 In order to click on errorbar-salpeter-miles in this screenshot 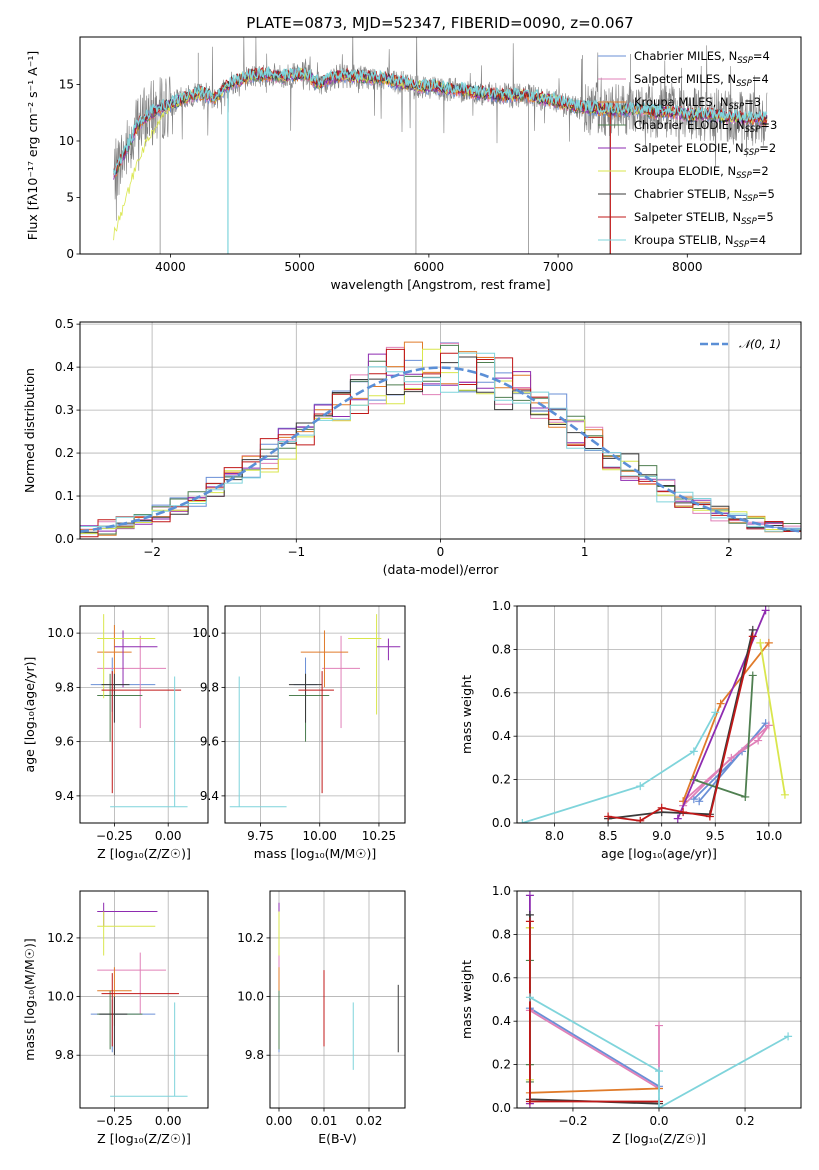, I will do `click(132, 682)`.